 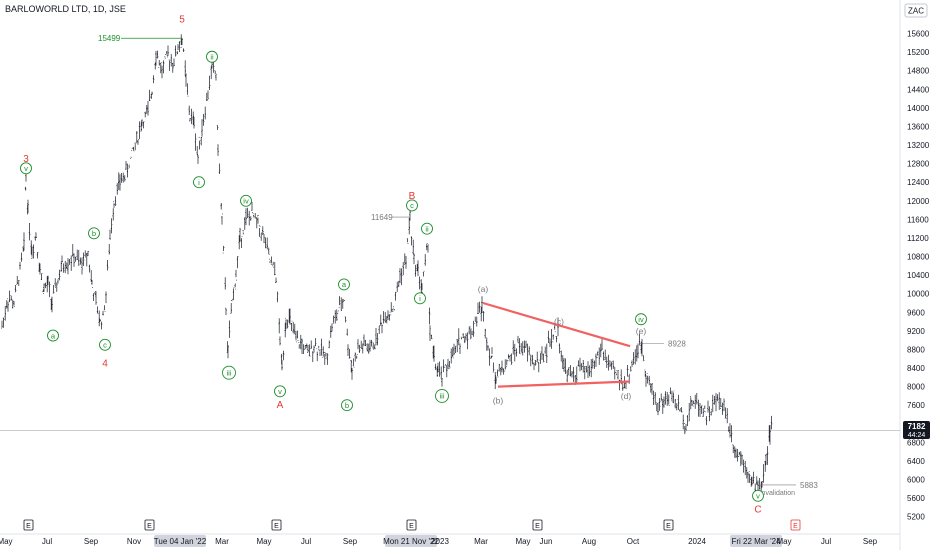 I want to click on y-tick-label: 15200, so click(x=918, y=52).